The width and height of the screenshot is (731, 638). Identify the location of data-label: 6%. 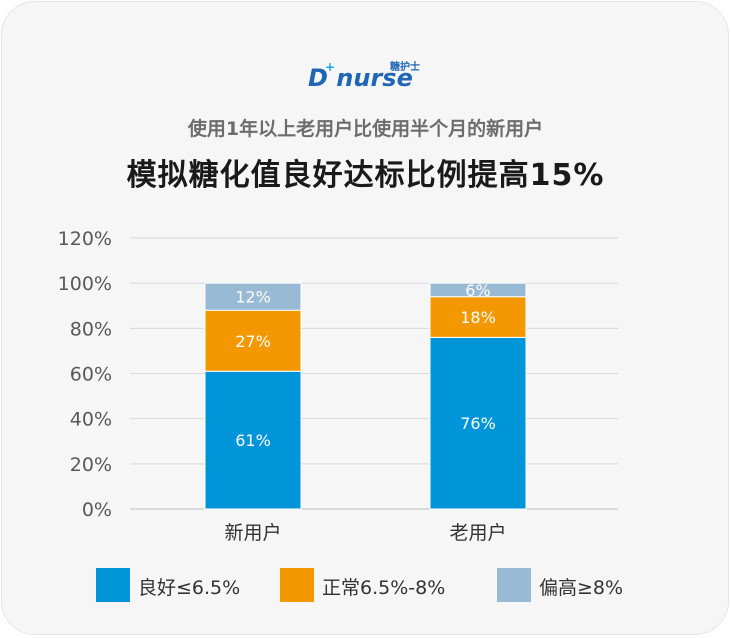
(477, 290).